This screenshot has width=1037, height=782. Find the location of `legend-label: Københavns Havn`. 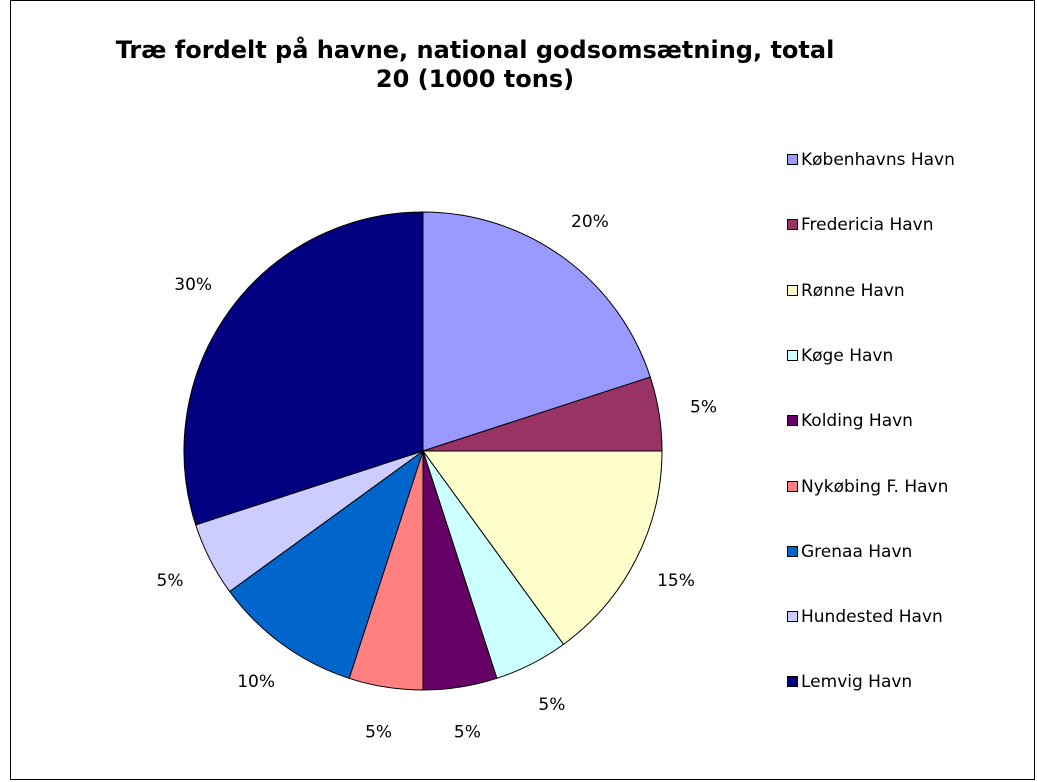

legend-label: Københavns Havn is located at coordinates (878, 160).